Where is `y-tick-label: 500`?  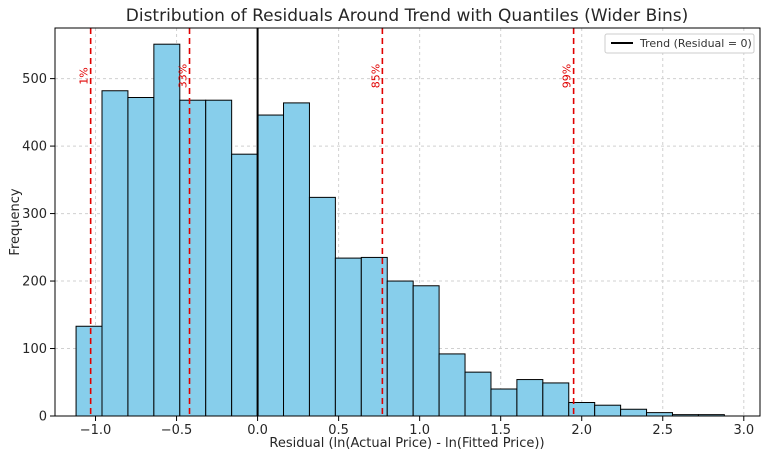
y-tick-label: 500 is located at coordinates (34, 79).